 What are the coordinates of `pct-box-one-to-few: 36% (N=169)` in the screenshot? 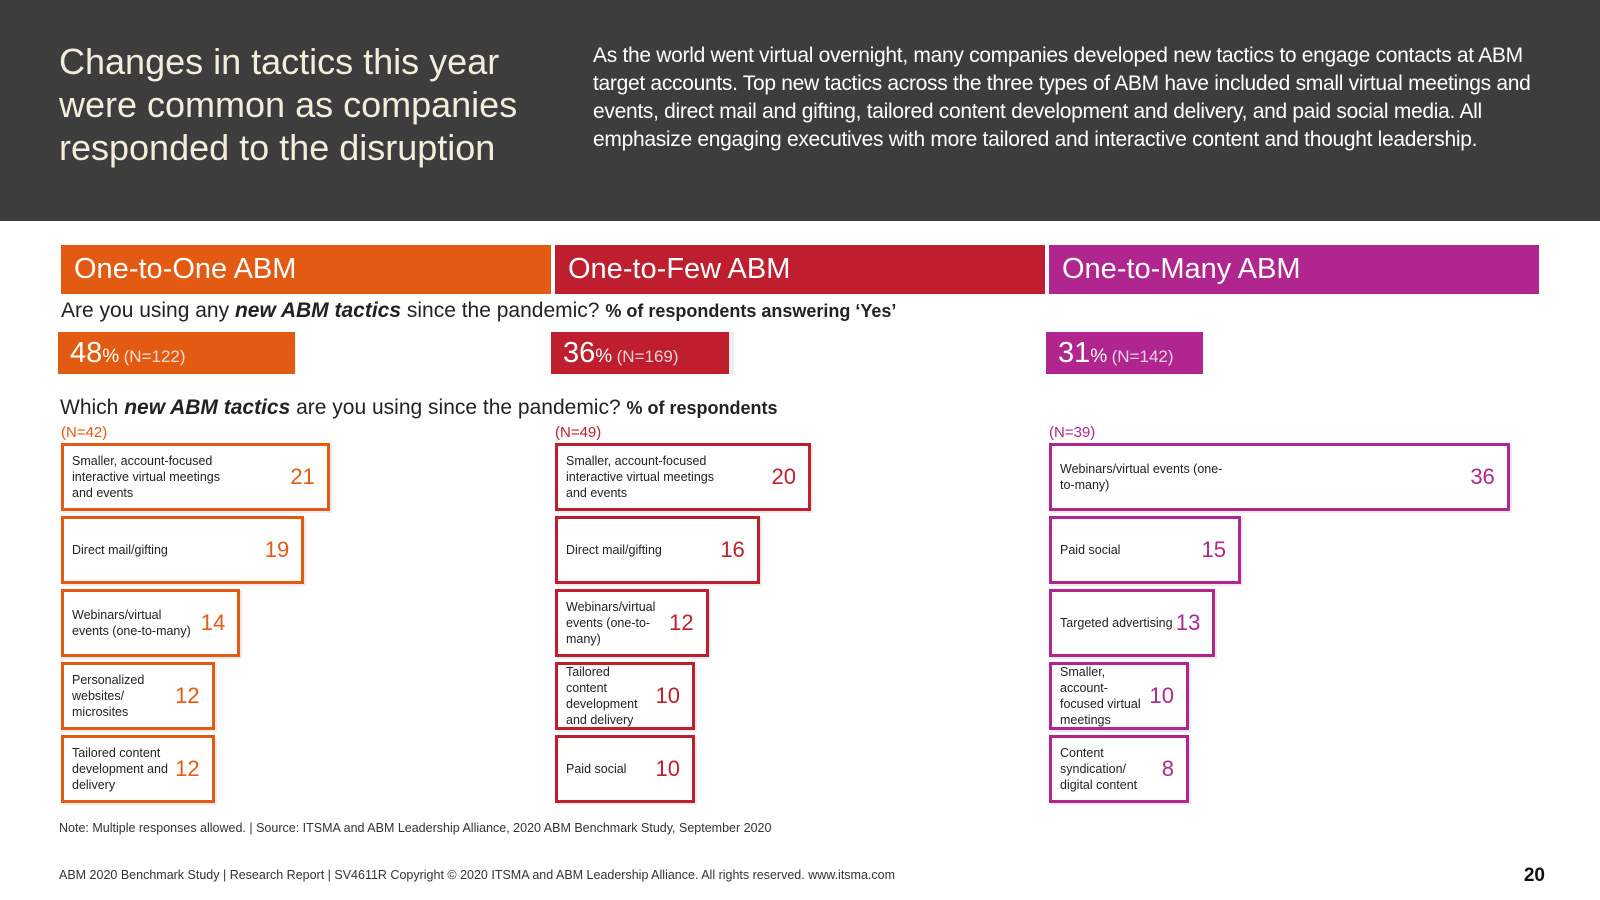 It's located at (640, 353).